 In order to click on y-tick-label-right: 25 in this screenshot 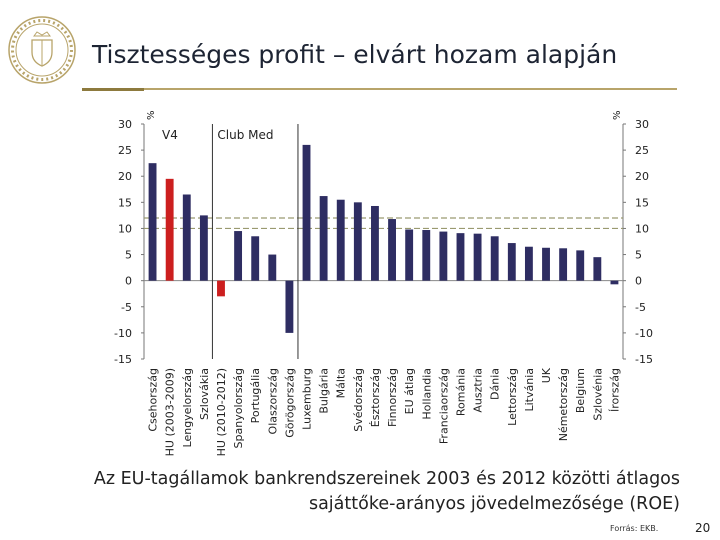, I will do `click(642, 150)`.